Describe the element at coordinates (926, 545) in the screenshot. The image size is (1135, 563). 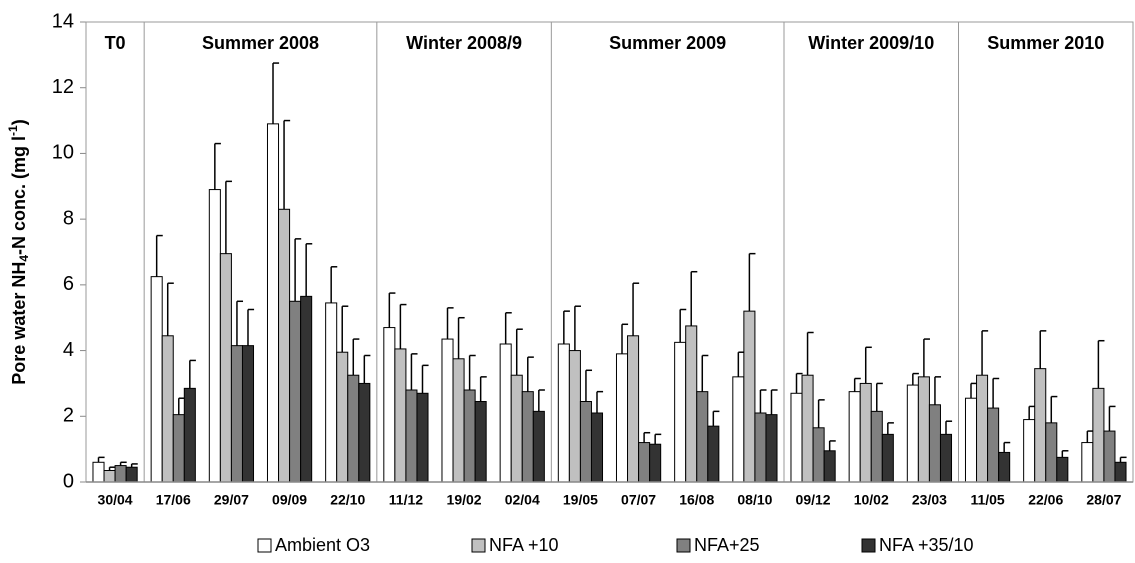
I see `legend-label: NFA +35/10` at that location.